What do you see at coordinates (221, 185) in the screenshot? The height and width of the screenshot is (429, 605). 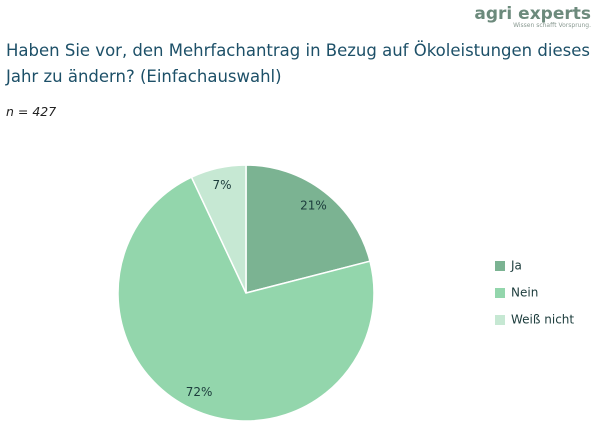 I see `data-label: 7%` at bounding box center [221, 185].